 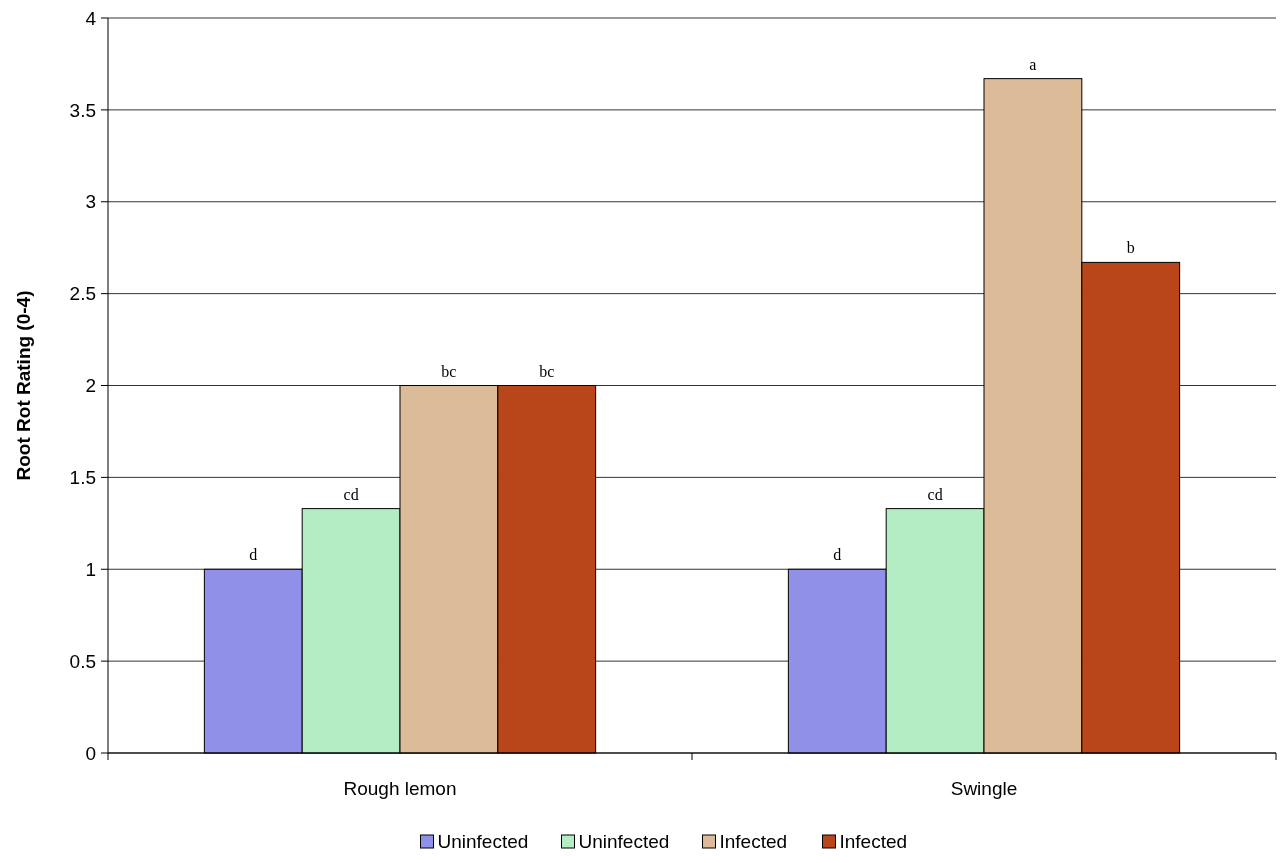 I want to click on y-tick-label: 2.5, so click(x=82, y=294).